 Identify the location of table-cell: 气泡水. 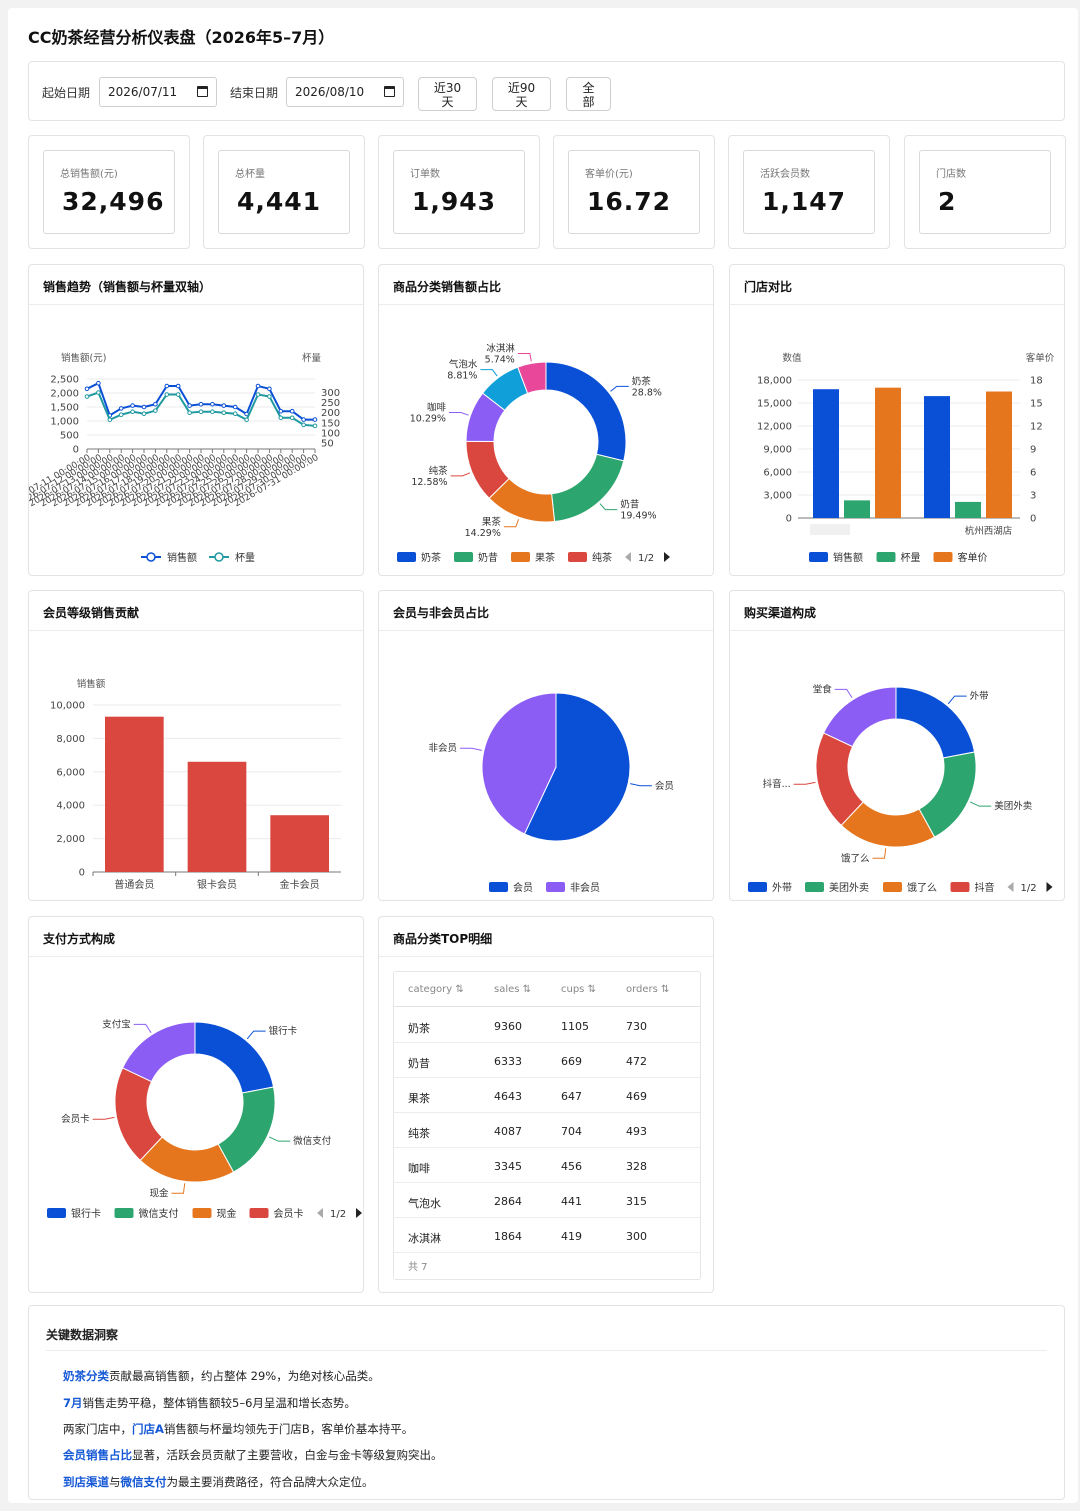
(424, 1203).